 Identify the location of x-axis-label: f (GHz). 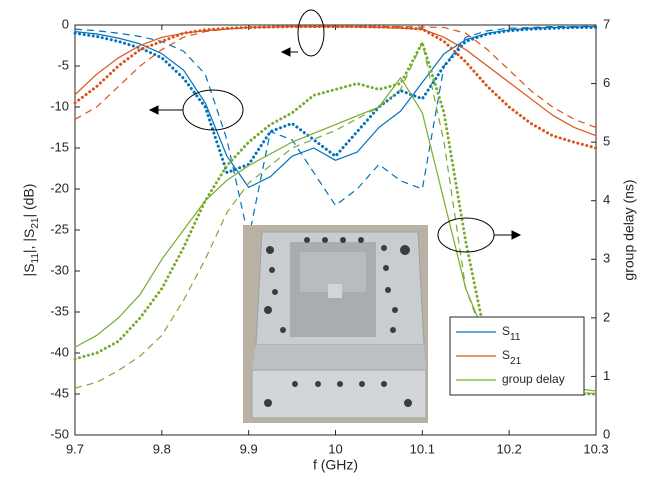
(335, 465).